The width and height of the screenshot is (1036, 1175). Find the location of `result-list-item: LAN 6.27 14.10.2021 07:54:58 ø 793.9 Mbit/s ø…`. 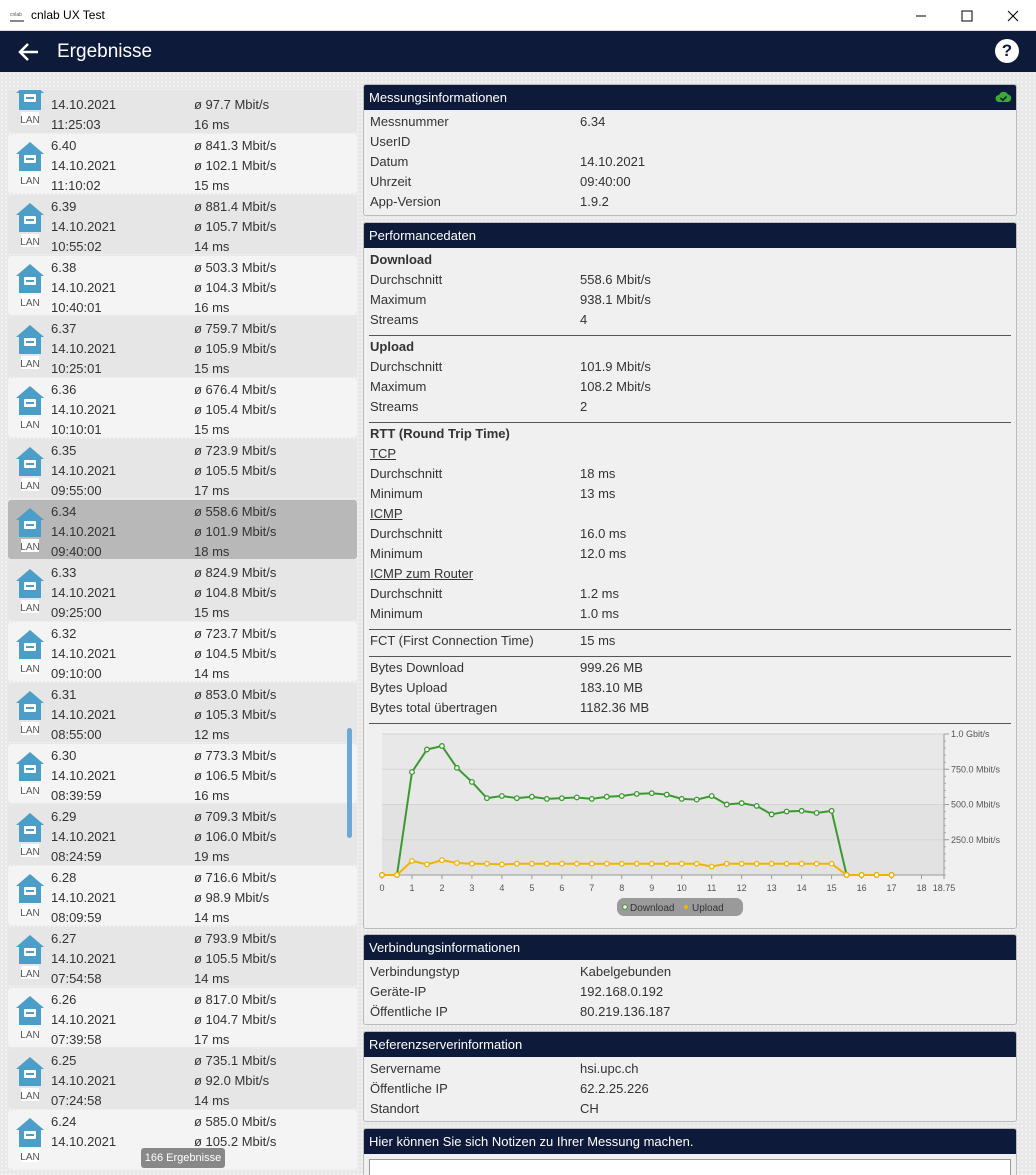

result-list-item: LAN 6.27 14.10.2021 07:54:58 ø 793.9 Mbit/s ø… is located at coordinates (182, 956).